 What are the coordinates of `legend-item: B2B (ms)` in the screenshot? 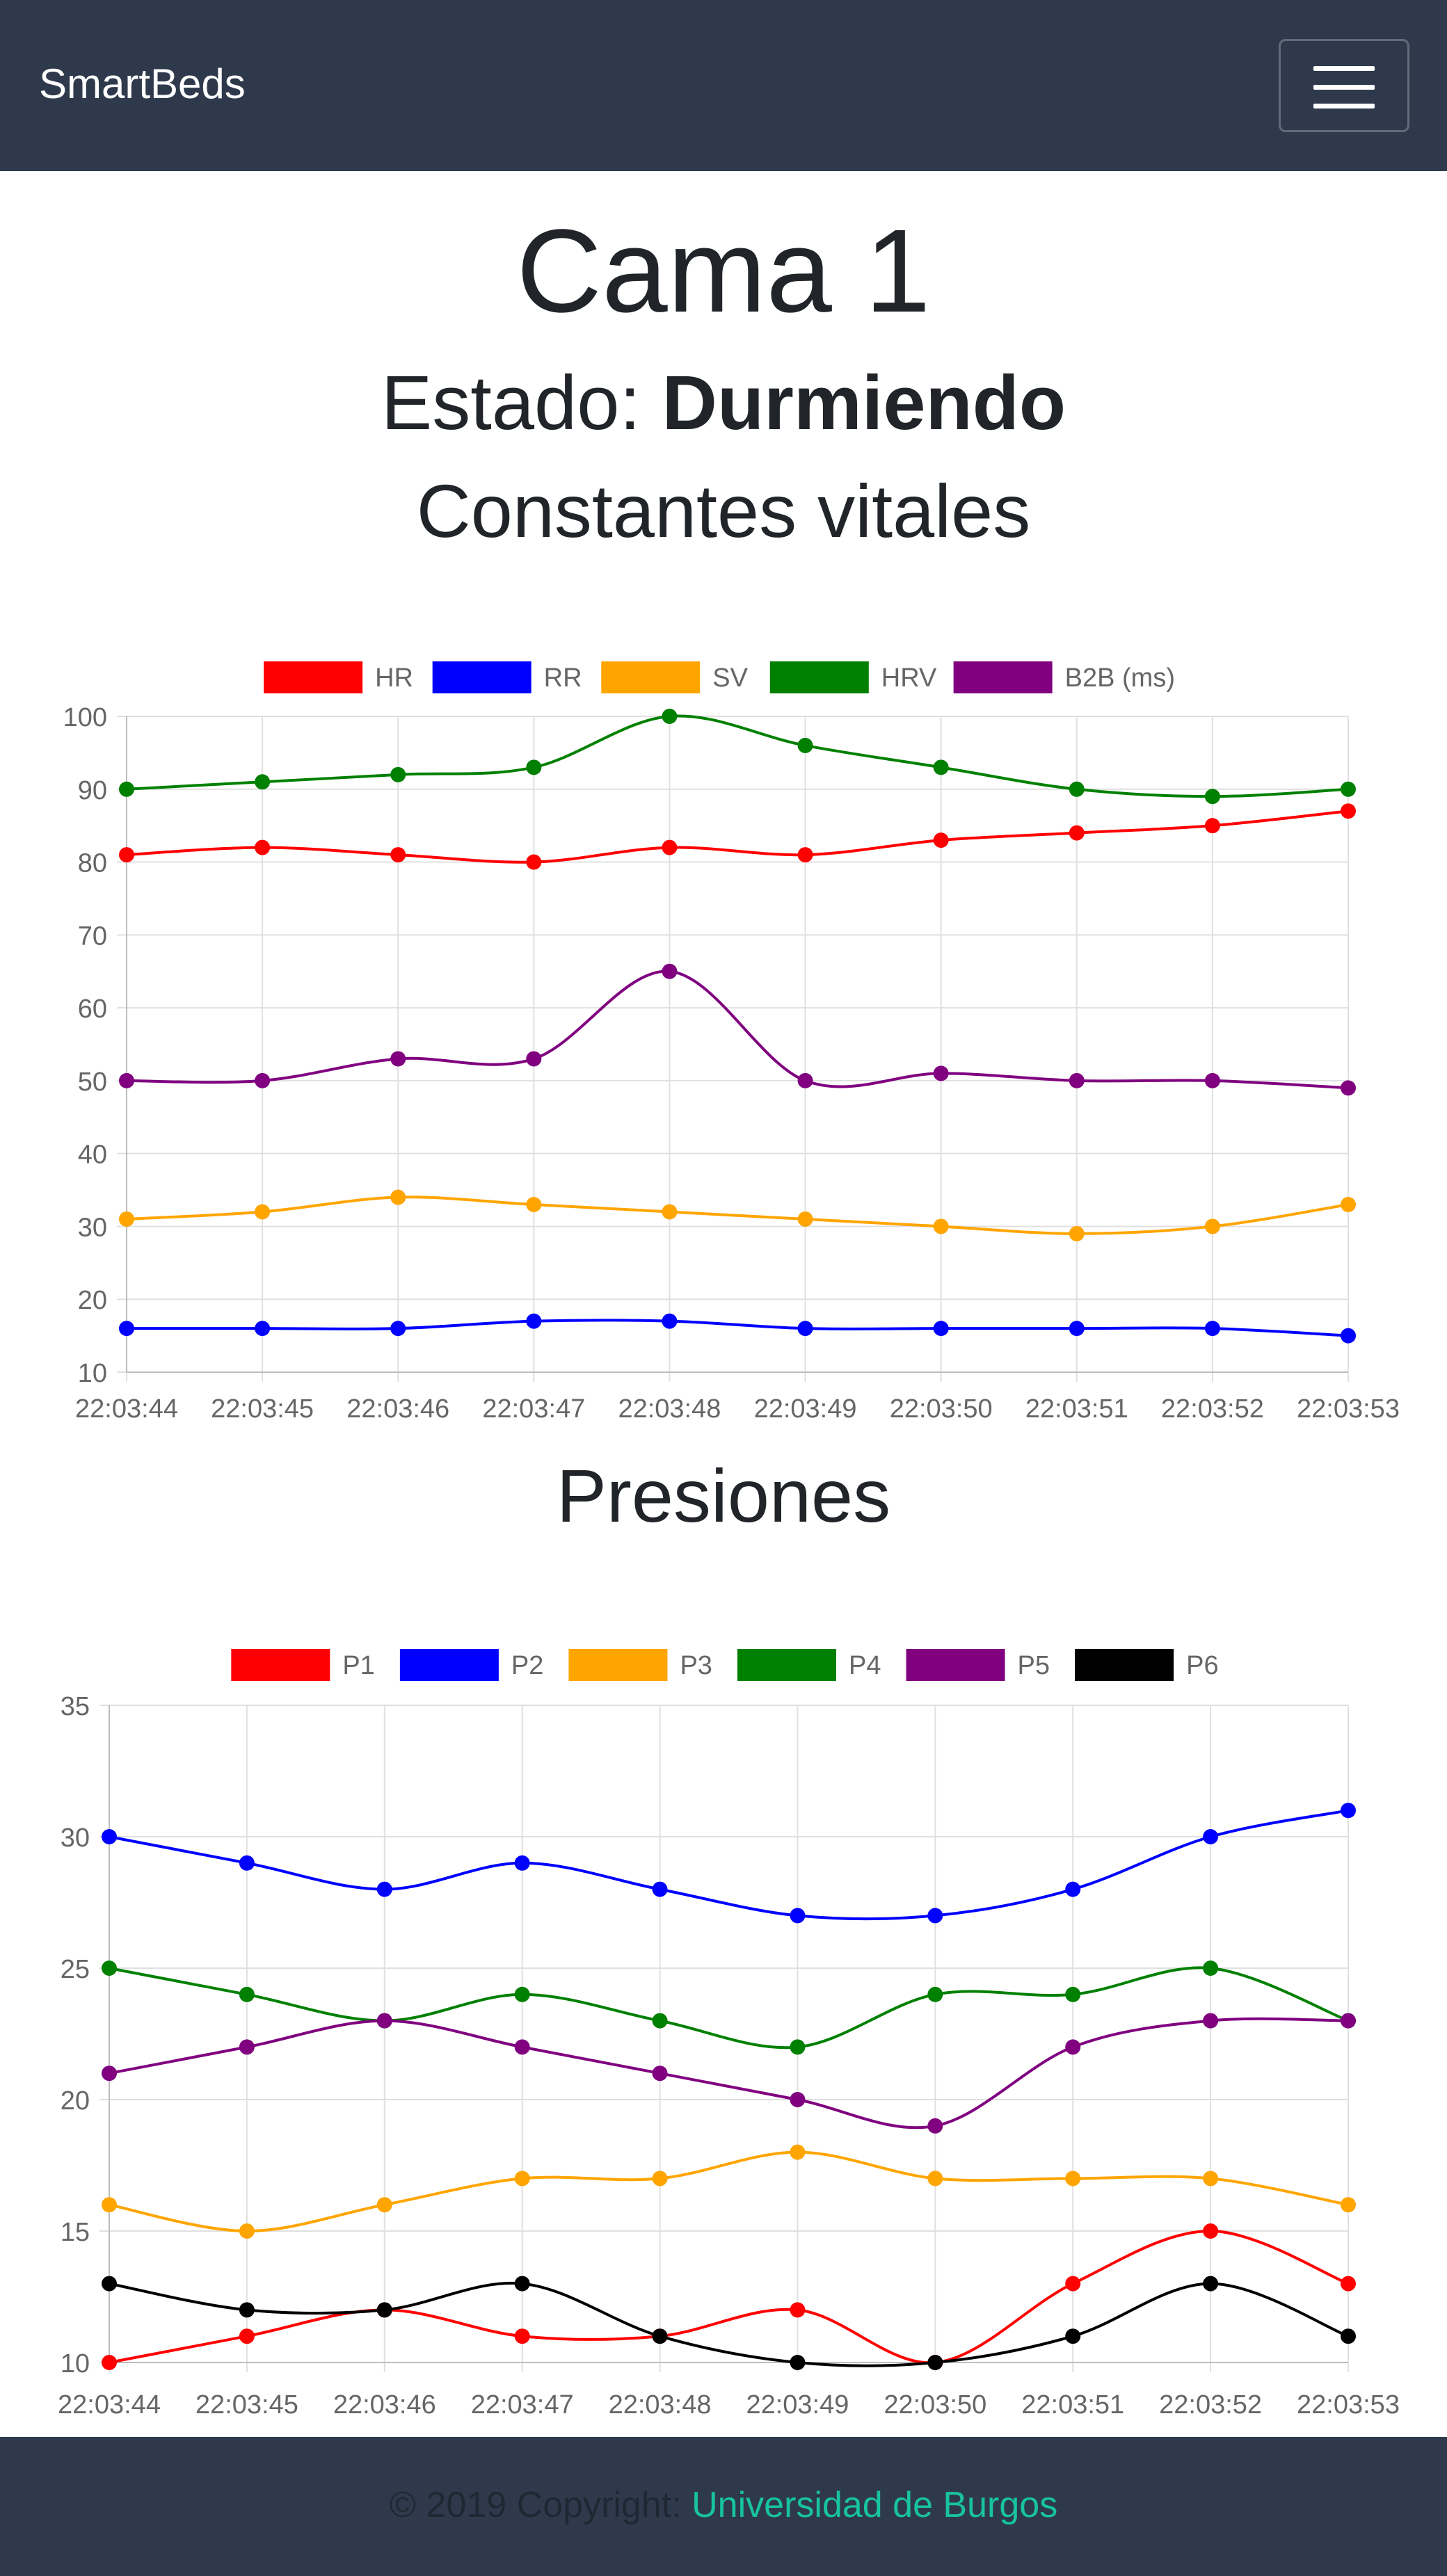 It's located at (1064, 677).